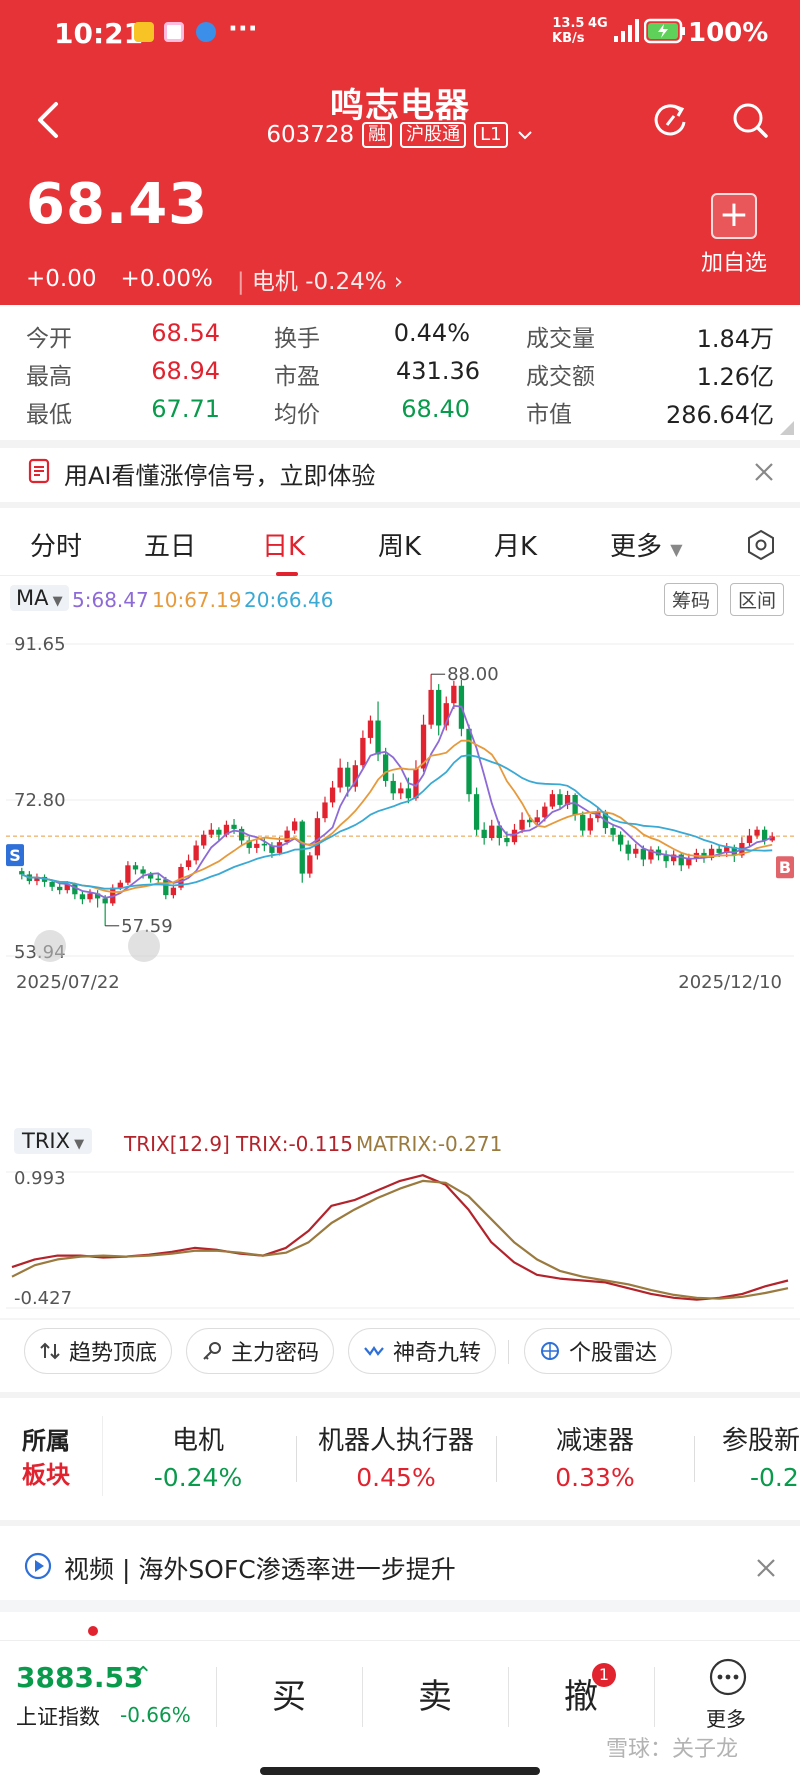 The image size is (800, 1778). What do you see at coordinates (50, 946) in the screenshot?
I see `expand-left-icon` at bounding box center [50, 946].